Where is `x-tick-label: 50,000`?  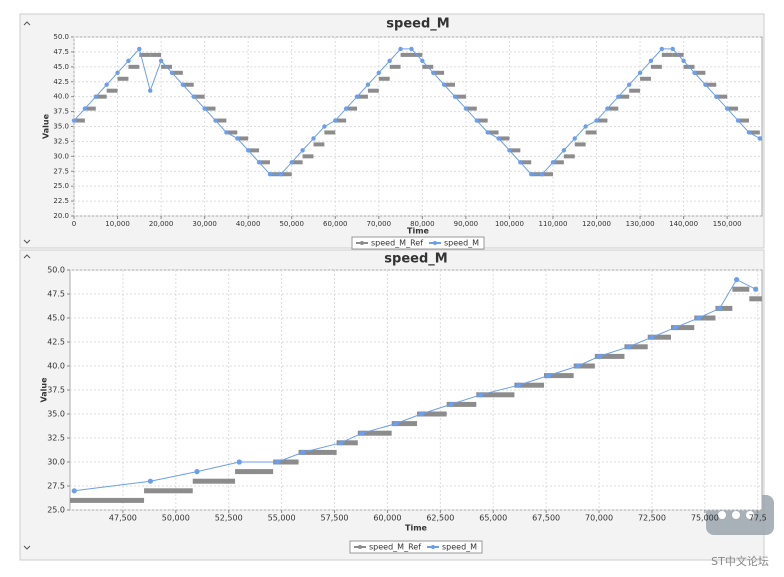 x-tick-label: 50,000 is located at coordinates (291, 224).